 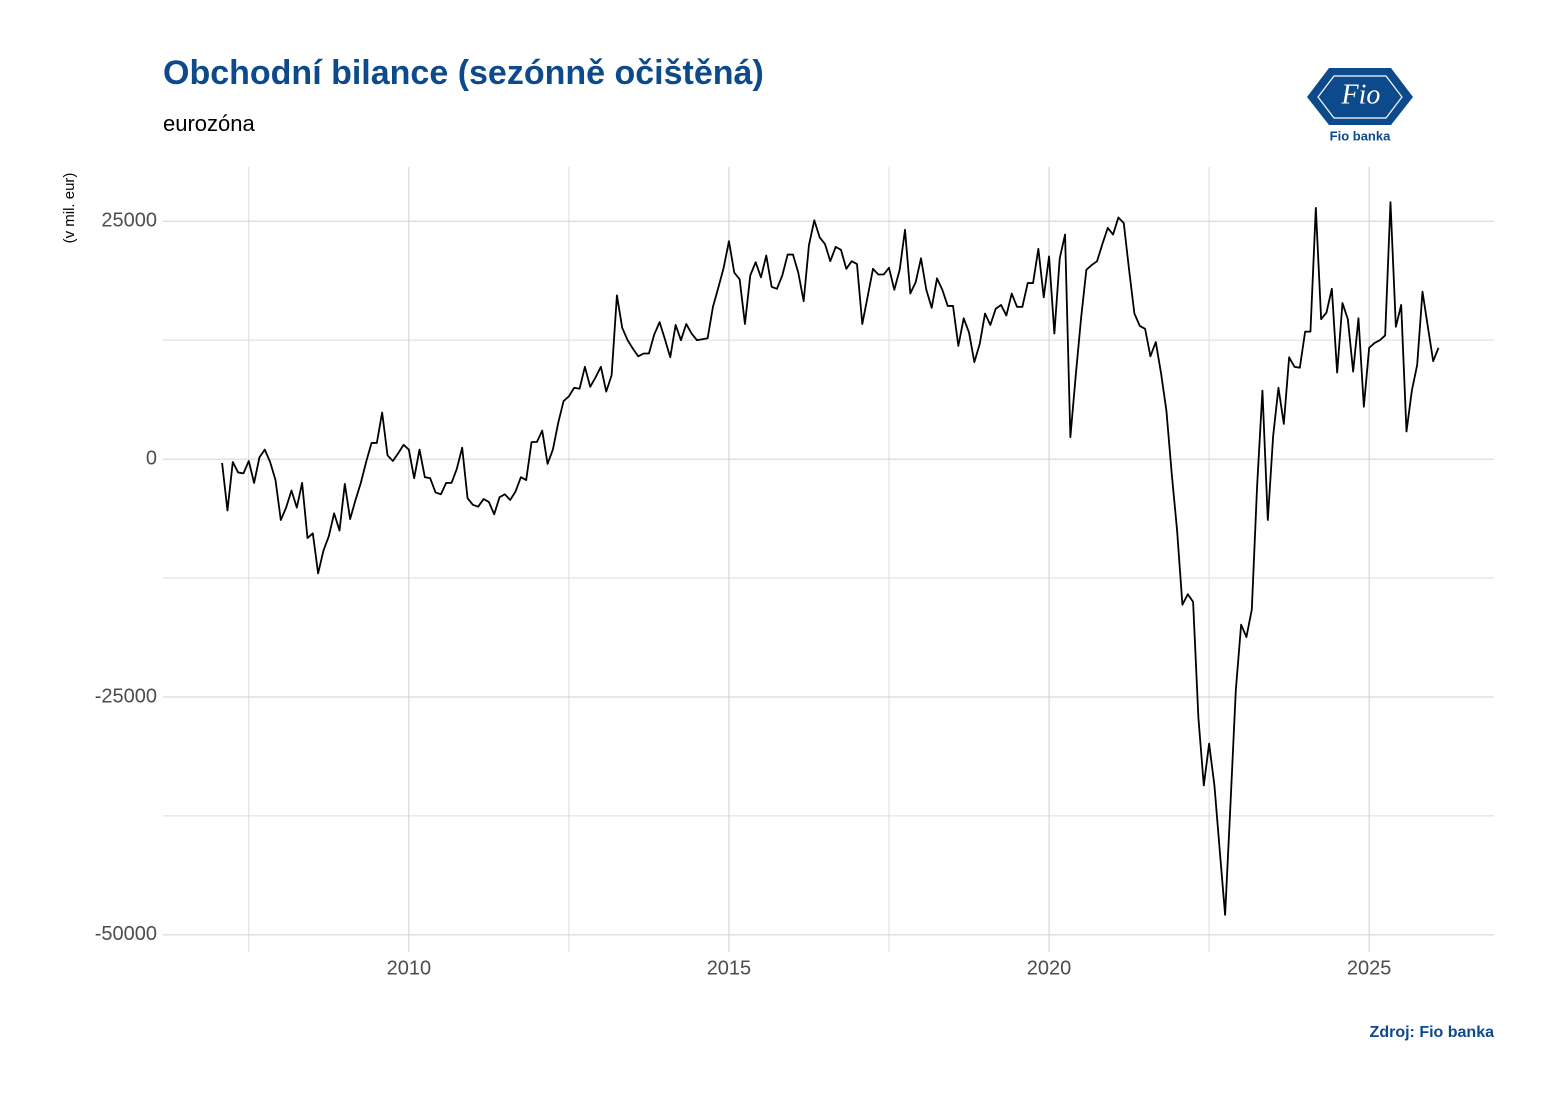 What do you see at coordinates (69, 208) in the screenshot?
I see `y-axis-label: (v mil. eur)` at bounding box center [69, 208].